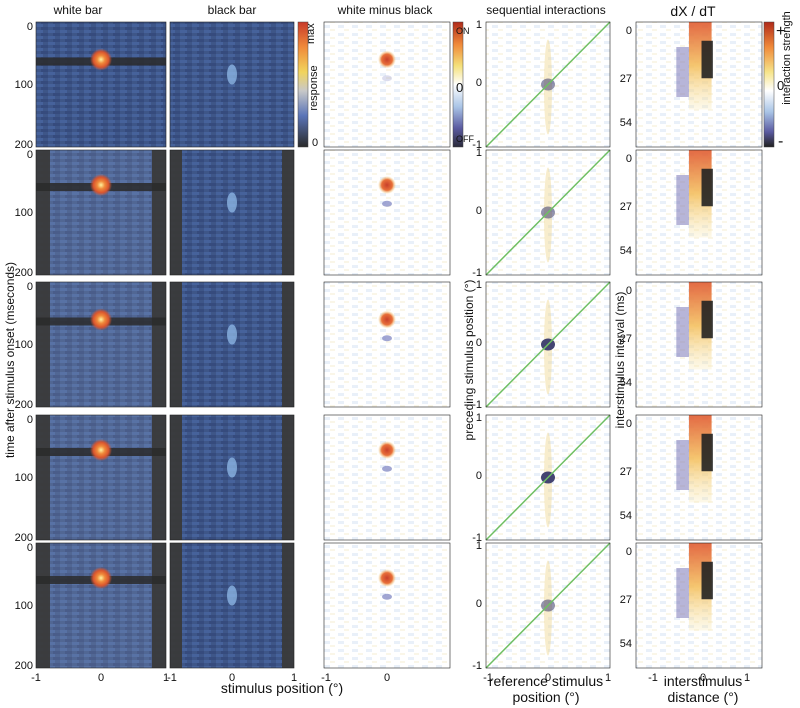 The width and height of the screenshot is (800, 708). I want to click on onoff-colorbar: ON 0 OFF, so click(463, 84).